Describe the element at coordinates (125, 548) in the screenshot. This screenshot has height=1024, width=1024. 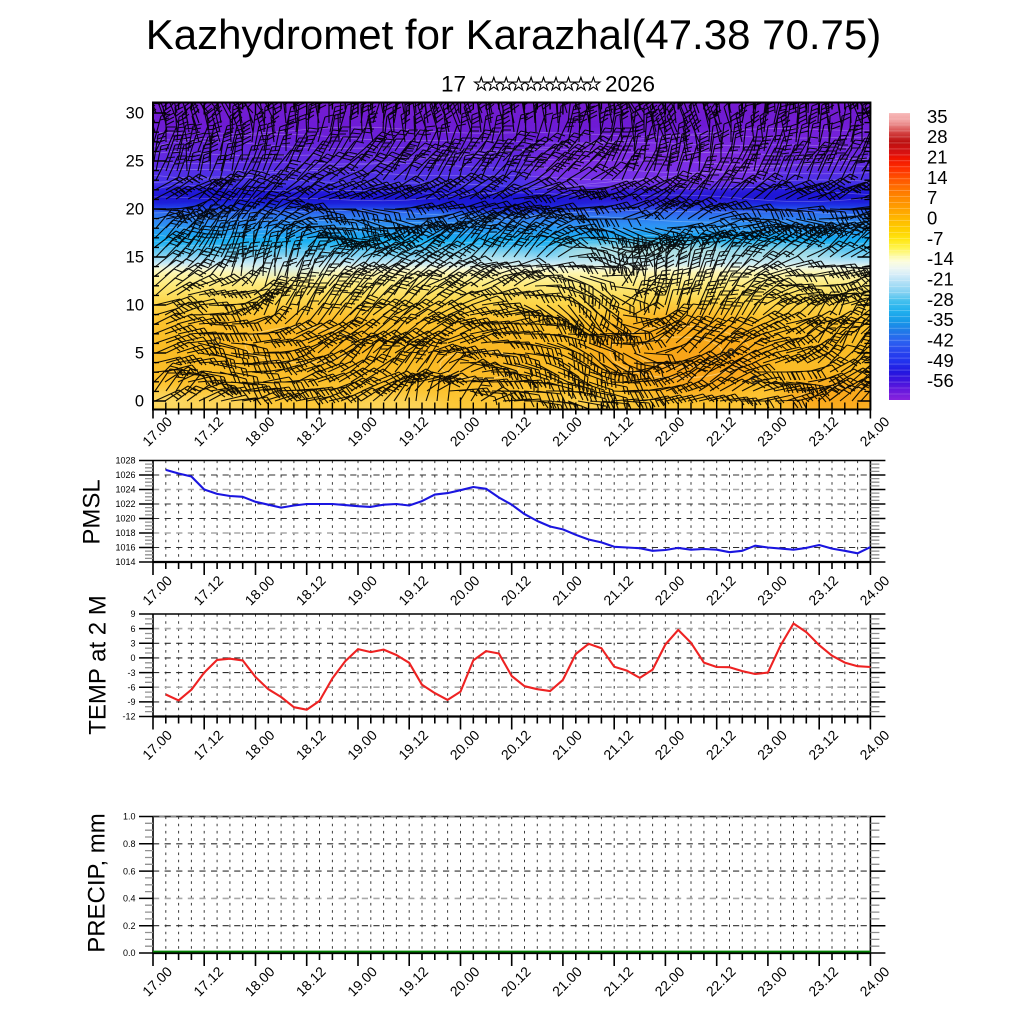
I see `svg-text: 1016` at that location.